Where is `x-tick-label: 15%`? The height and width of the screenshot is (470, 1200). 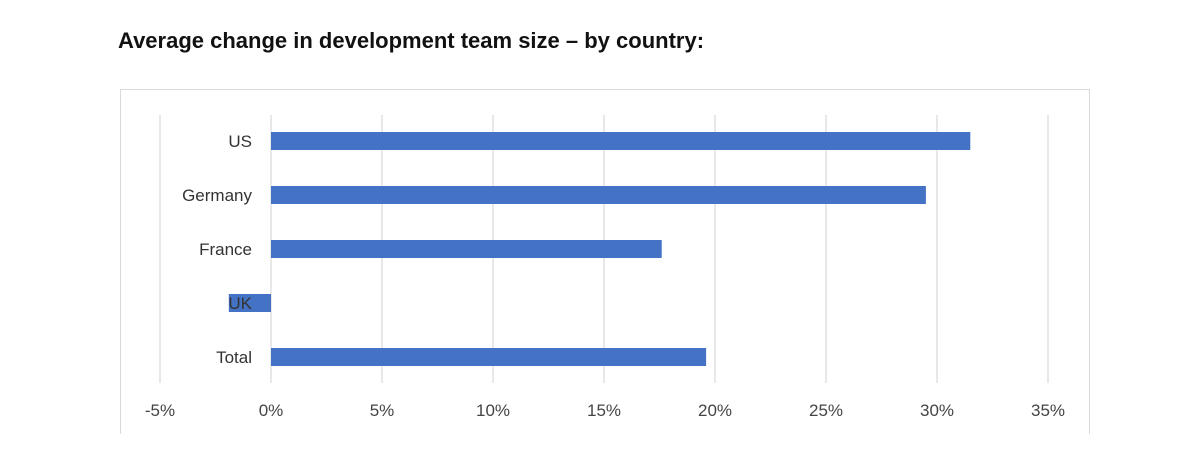 x-tick-label: 15% is located at coordinates (604, 410).